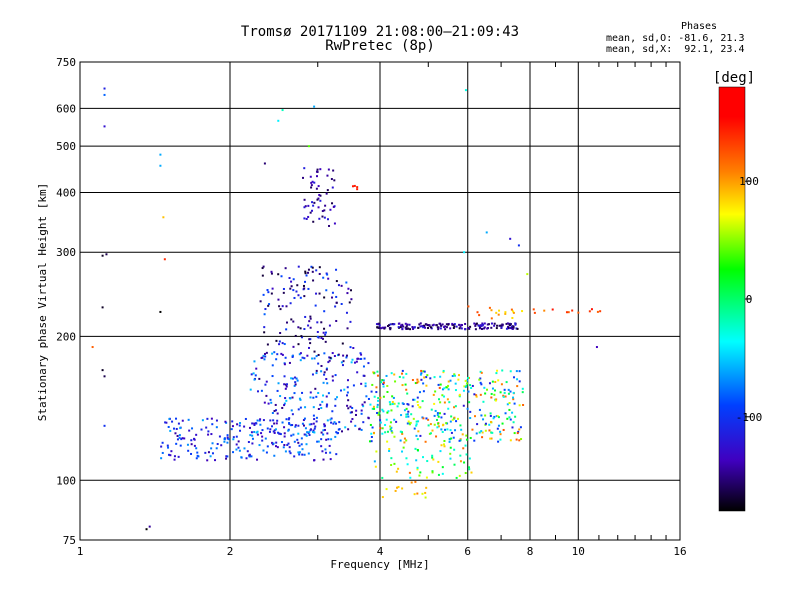 This screenshot has height=600, width=800. I want to click on colorbar-label: [deg], so click(734, 78).